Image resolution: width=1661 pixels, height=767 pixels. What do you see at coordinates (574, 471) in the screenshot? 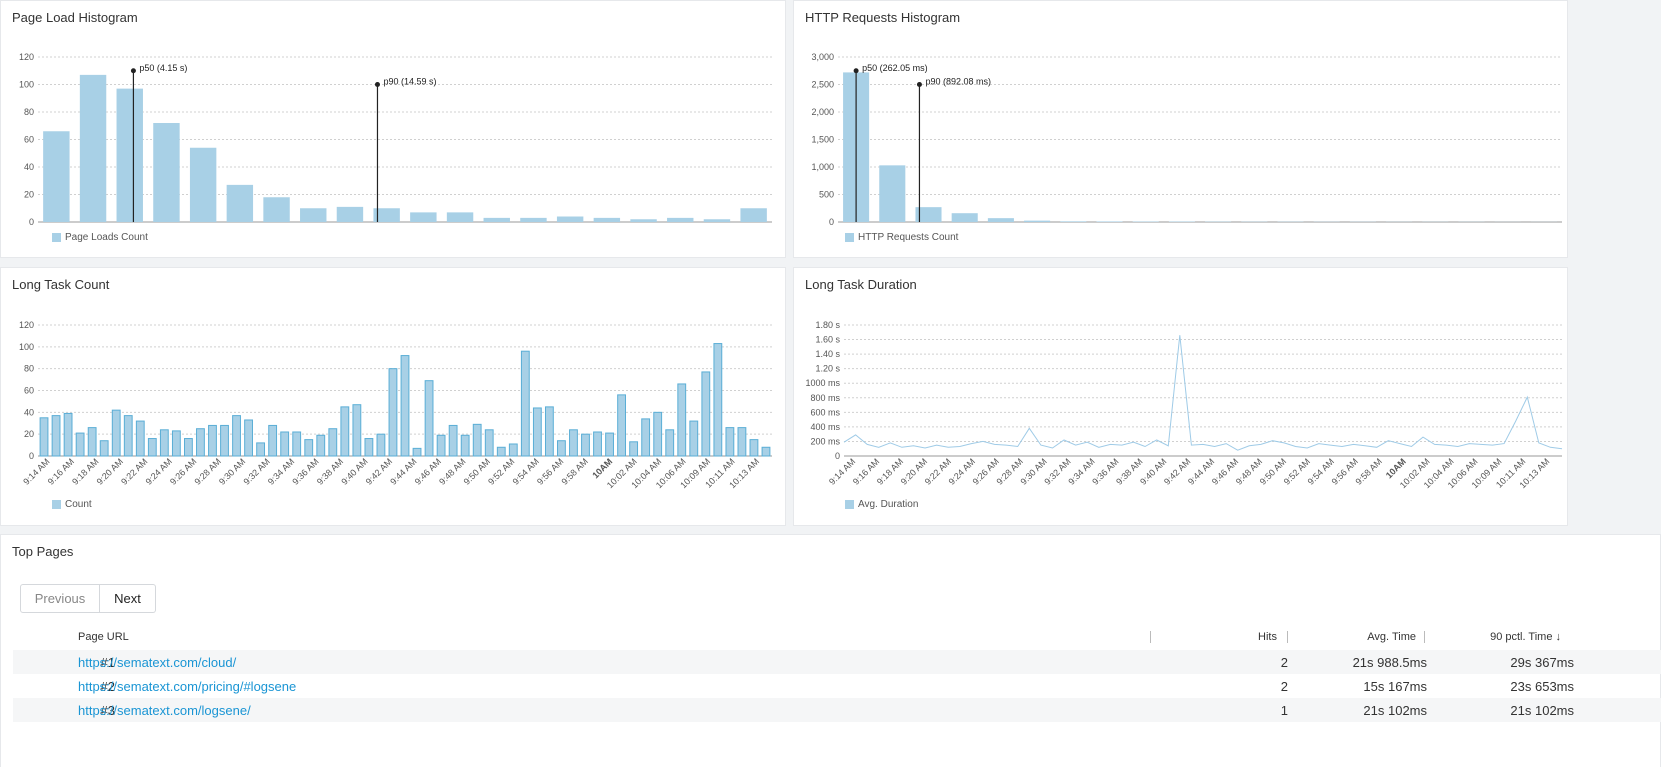
I see `x-tick-label: 9:58 AM` at bounding box center [574, 471].